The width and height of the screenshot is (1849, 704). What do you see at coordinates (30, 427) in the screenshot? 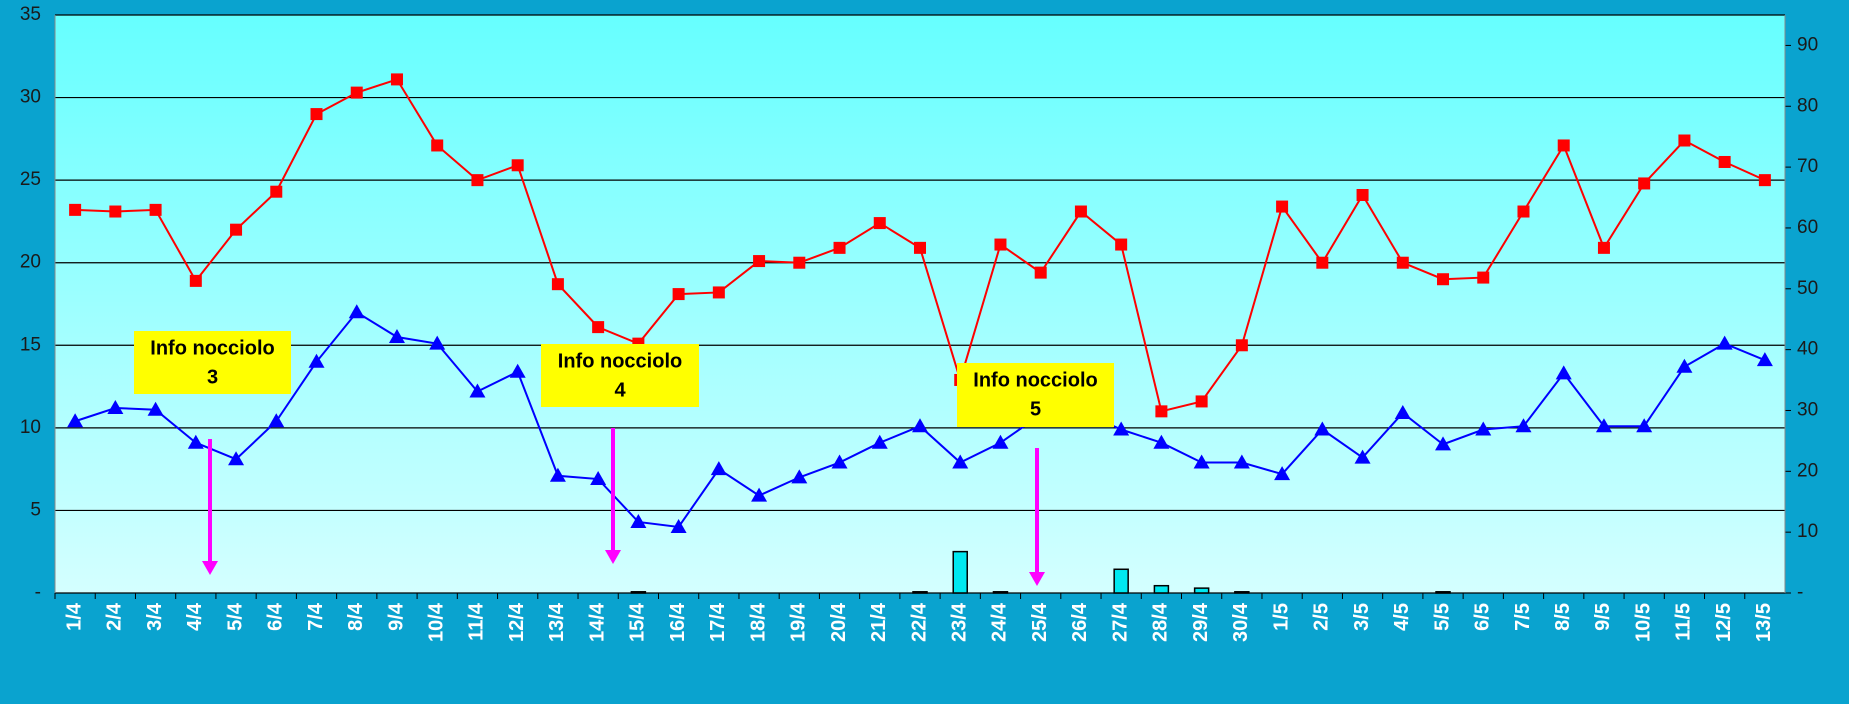
I see `y-tick-label: 10` at bounding box center [30, 427].